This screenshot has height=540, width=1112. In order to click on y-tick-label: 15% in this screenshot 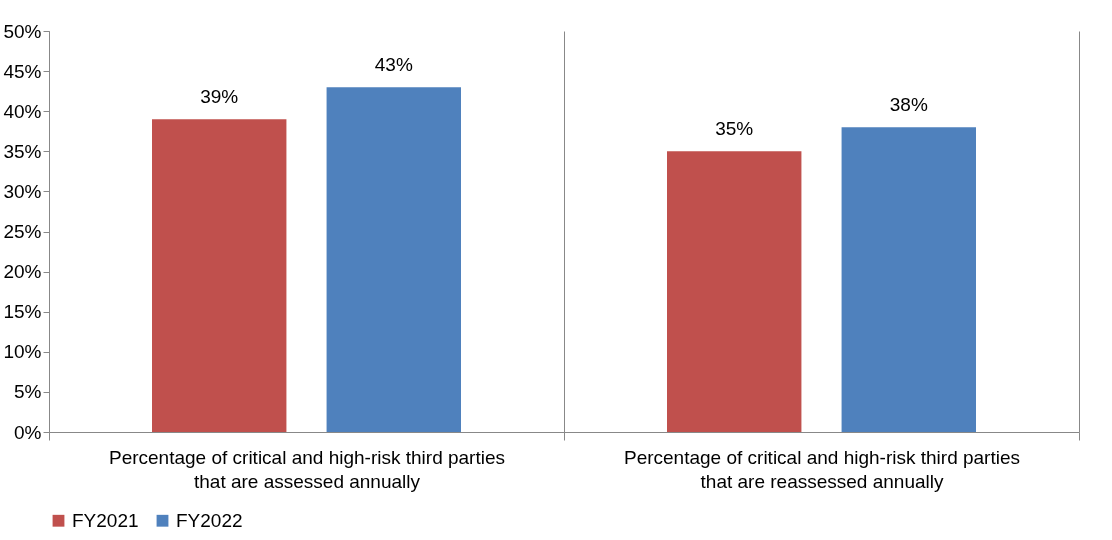, I will do `click(22, 312)`.